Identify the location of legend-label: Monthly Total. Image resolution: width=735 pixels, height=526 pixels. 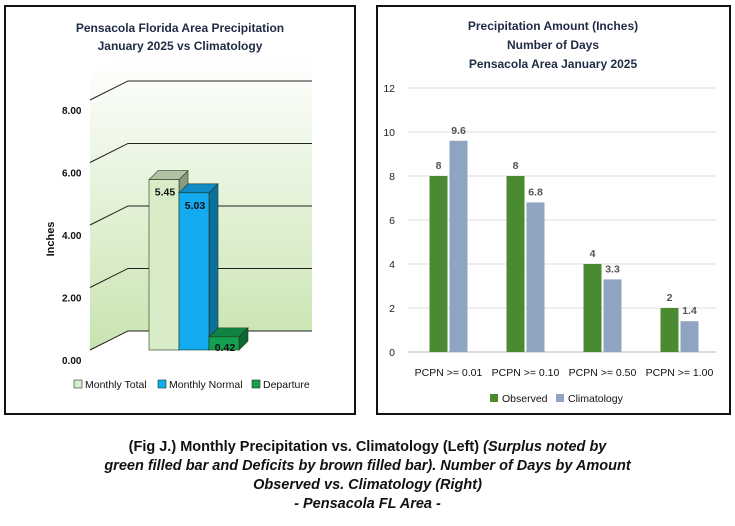
(116, 385).